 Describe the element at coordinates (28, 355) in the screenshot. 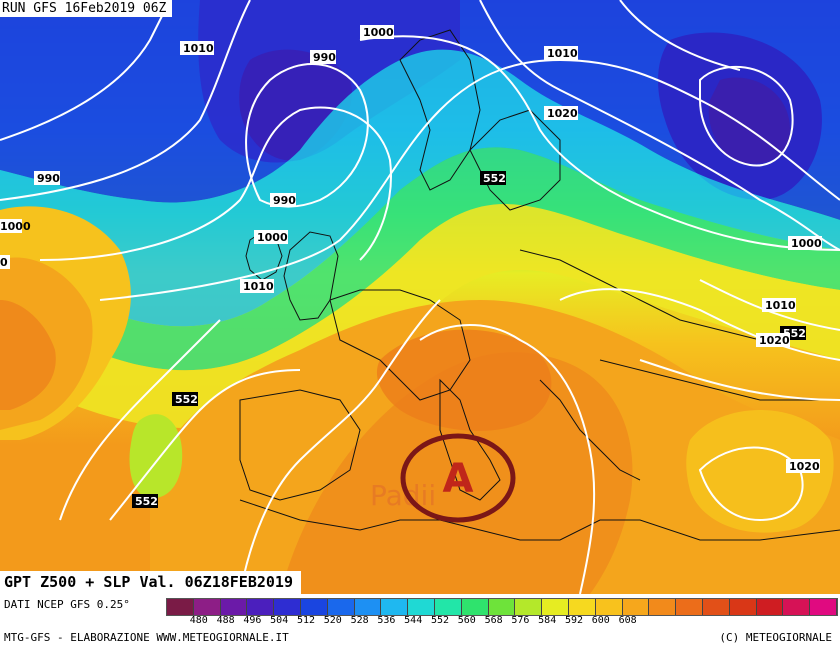

I see `ridge-atlantic-max` at that location.